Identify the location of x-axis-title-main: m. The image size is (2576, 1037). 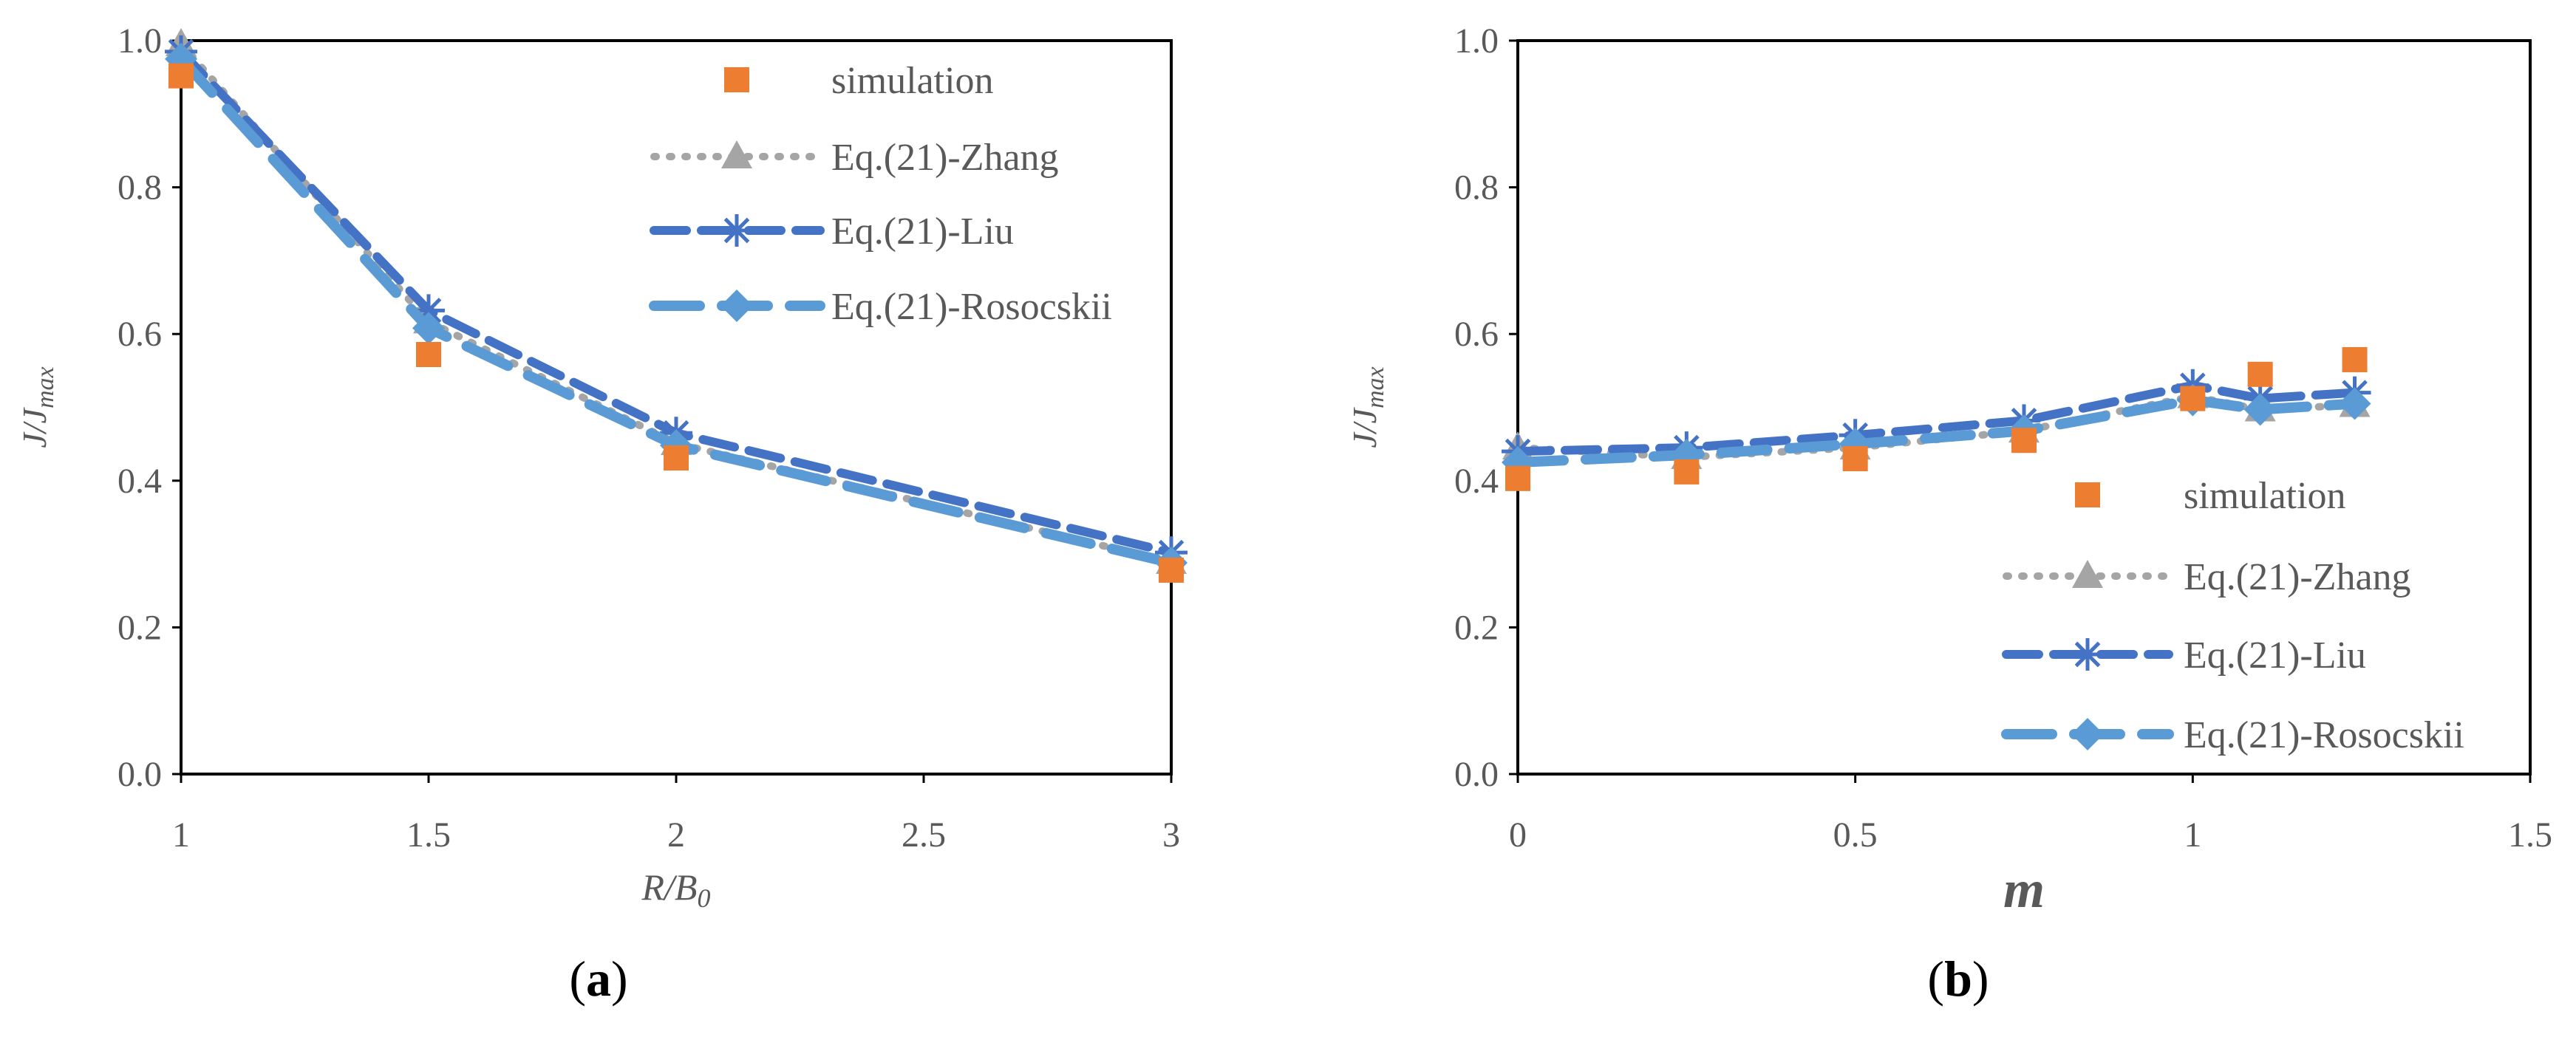
(2024, 889).